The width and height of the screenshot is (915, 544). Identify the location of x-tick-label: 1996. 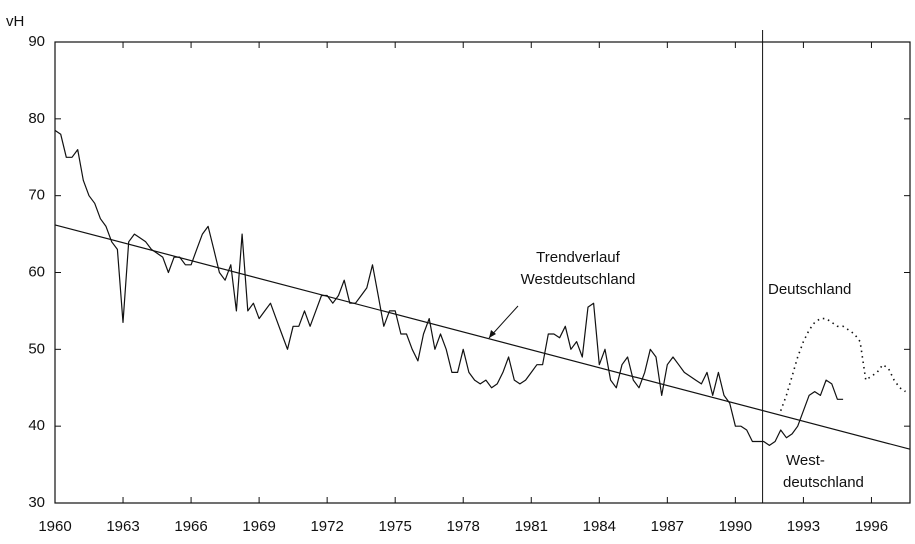
(871, 526).